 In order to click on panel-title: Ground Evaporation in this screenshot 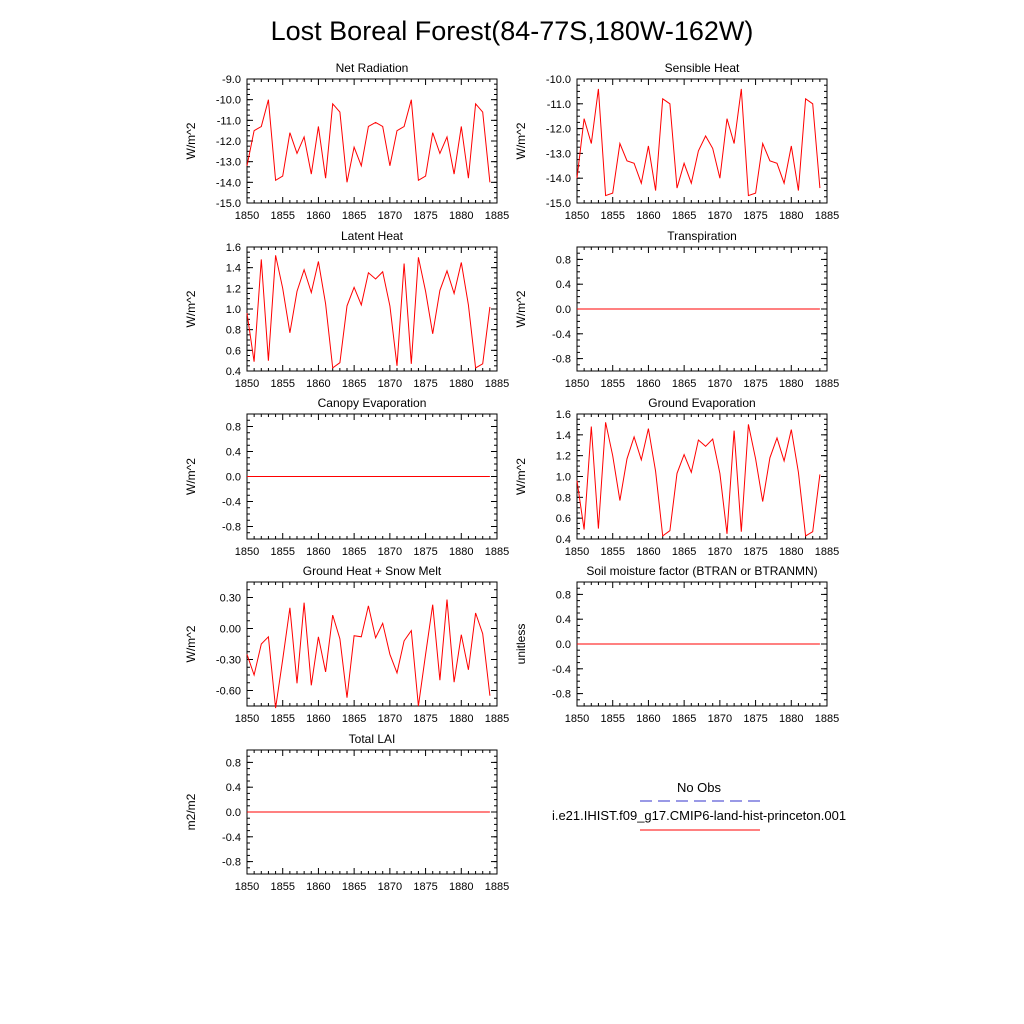, I will do `click(701, 403)`.